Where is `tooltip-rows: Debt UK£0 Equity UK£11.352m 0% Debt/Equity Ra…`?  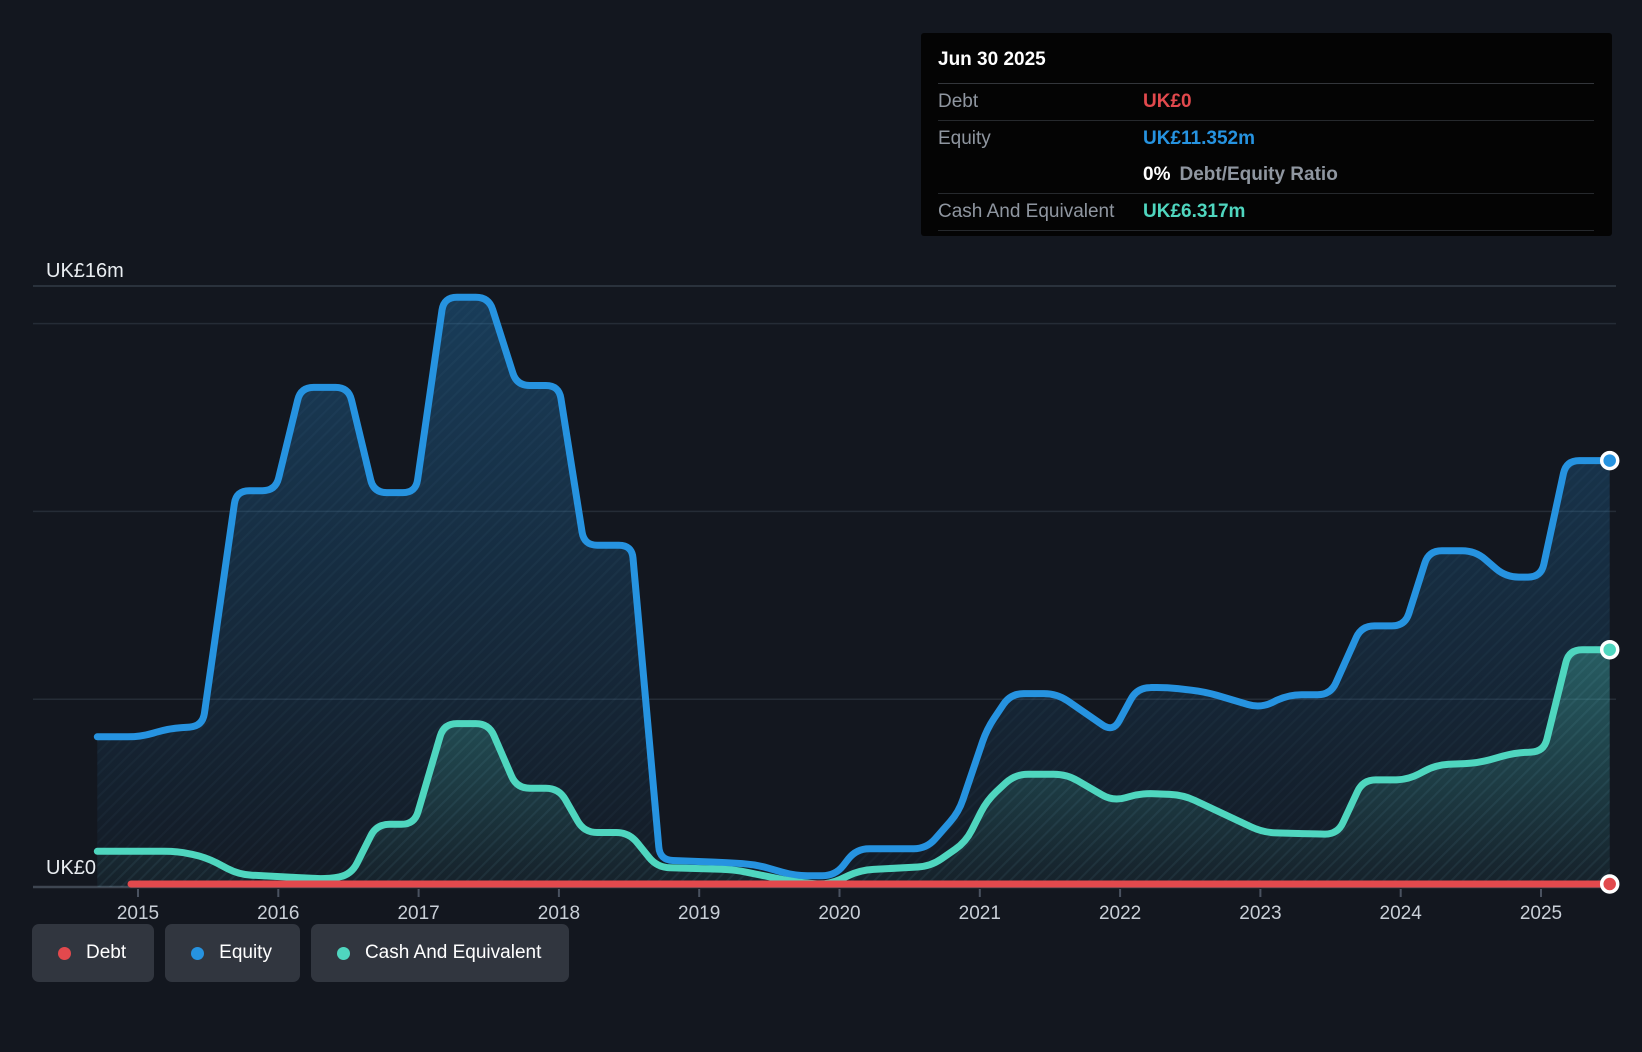 tooltip-rows: Debt UK£0 Equity UK£11.352m 0% Debt/Equity Ra… is located at coordinates (1266, 157).